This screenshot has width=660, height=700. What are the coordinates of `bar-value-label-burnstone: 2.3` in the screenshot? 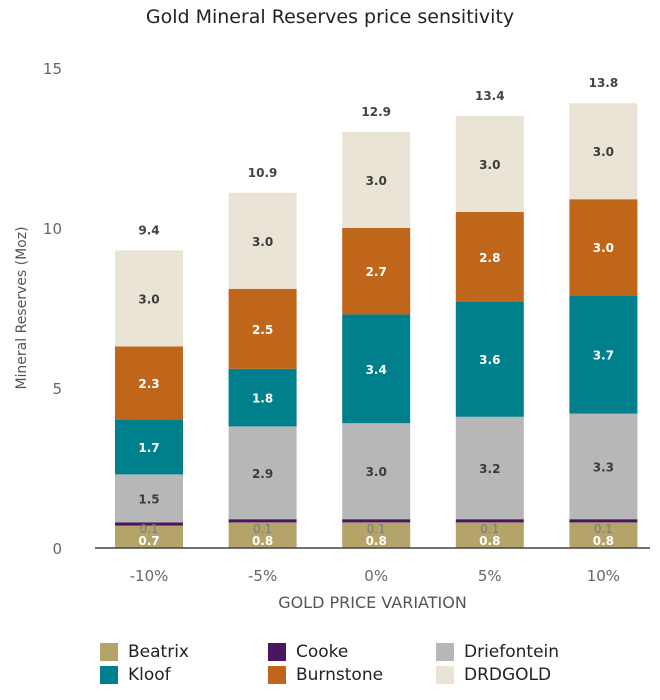 It's located at (148, 384).